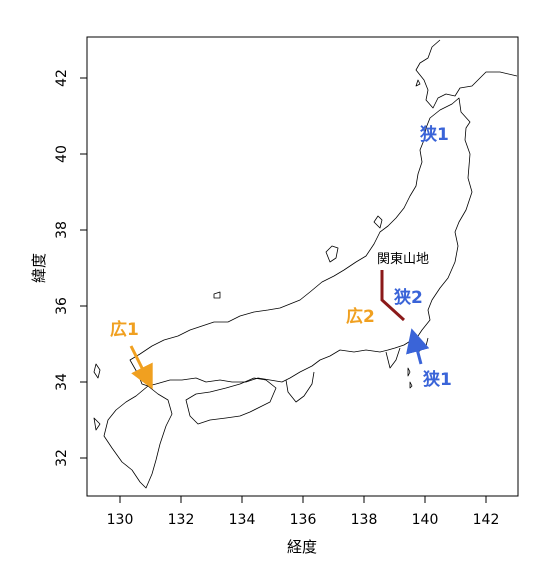  What do you see at coordinates (141, 367) in the screenshot?
I see `wide-1-arrow` at bounding box center [141, 367].